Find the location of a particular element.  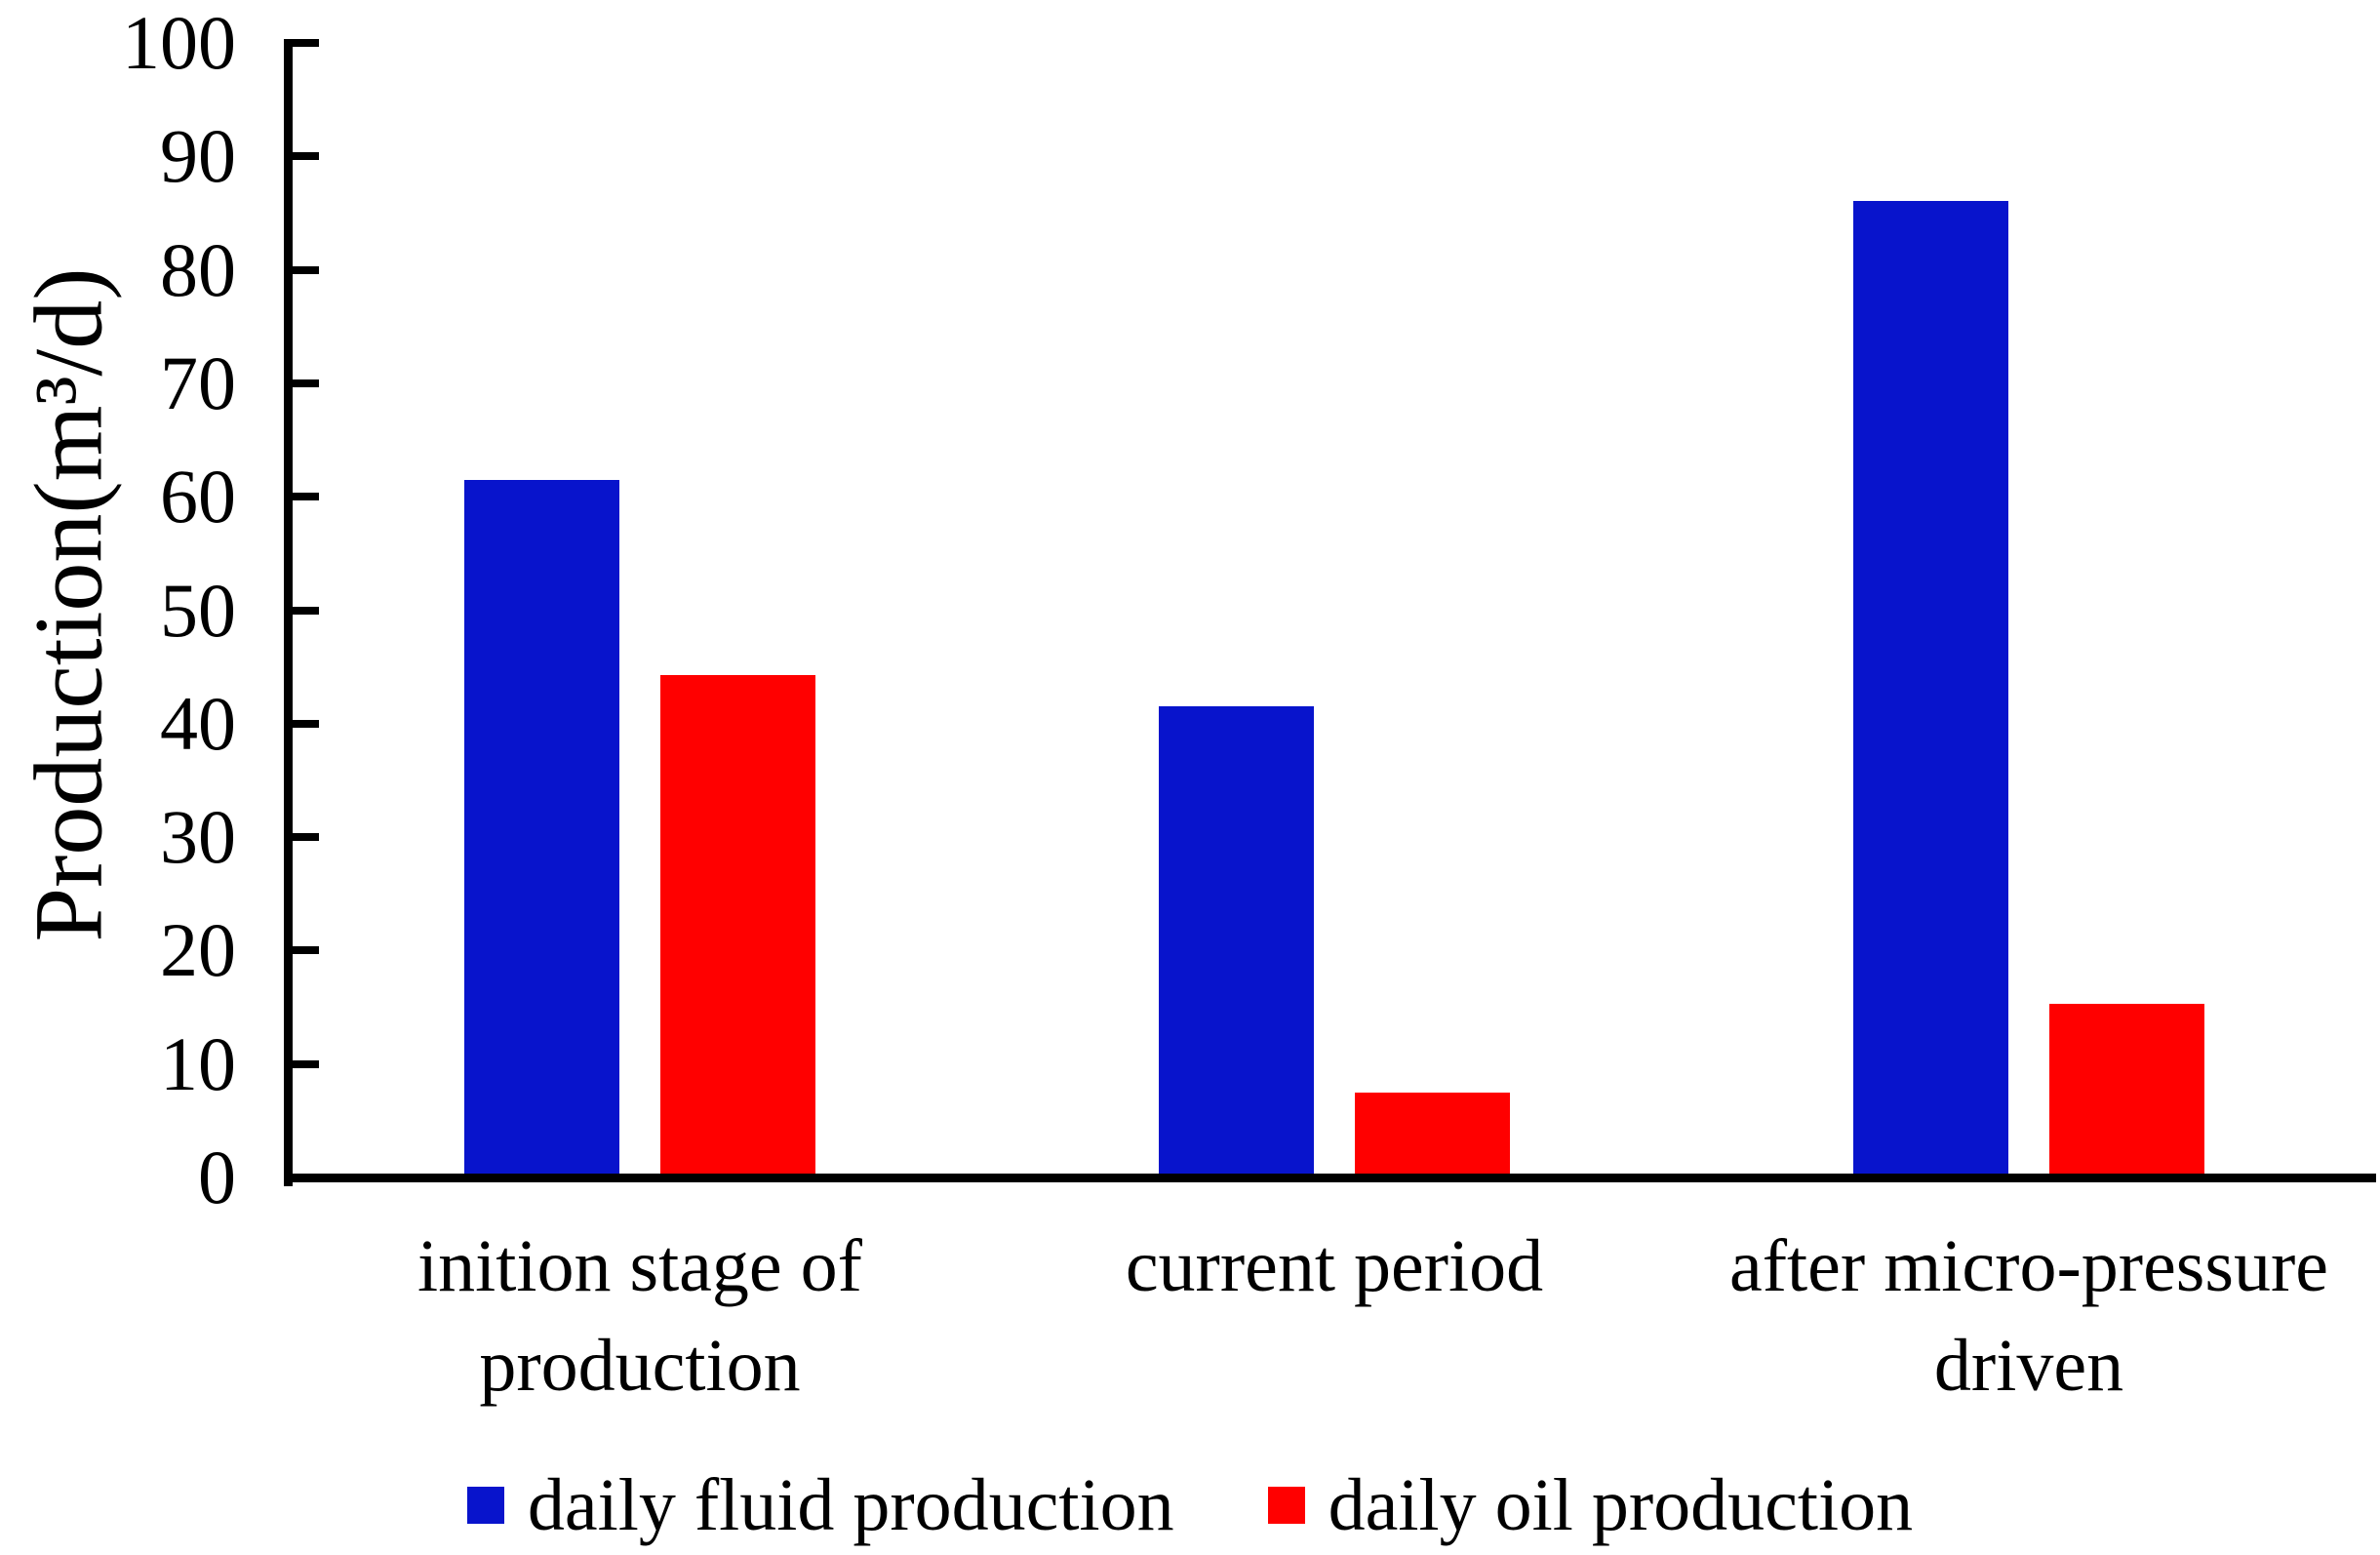

x-category-label-line: current period is located at coordinates (1334, 1266).